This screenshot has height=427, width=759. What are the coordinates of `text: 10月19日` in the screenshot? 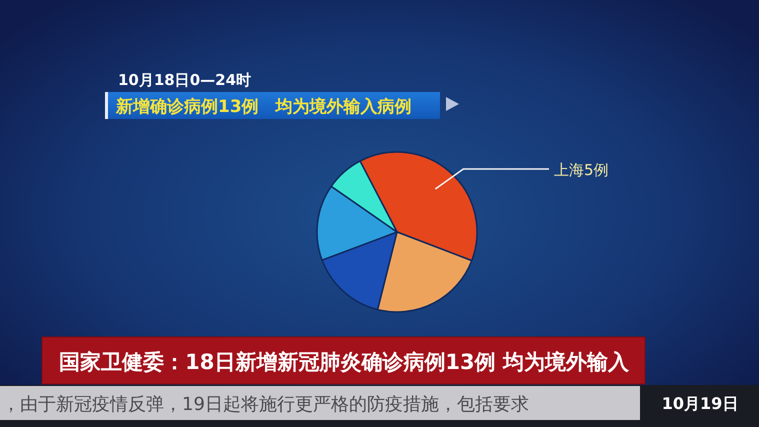 It's located at (700, 403).